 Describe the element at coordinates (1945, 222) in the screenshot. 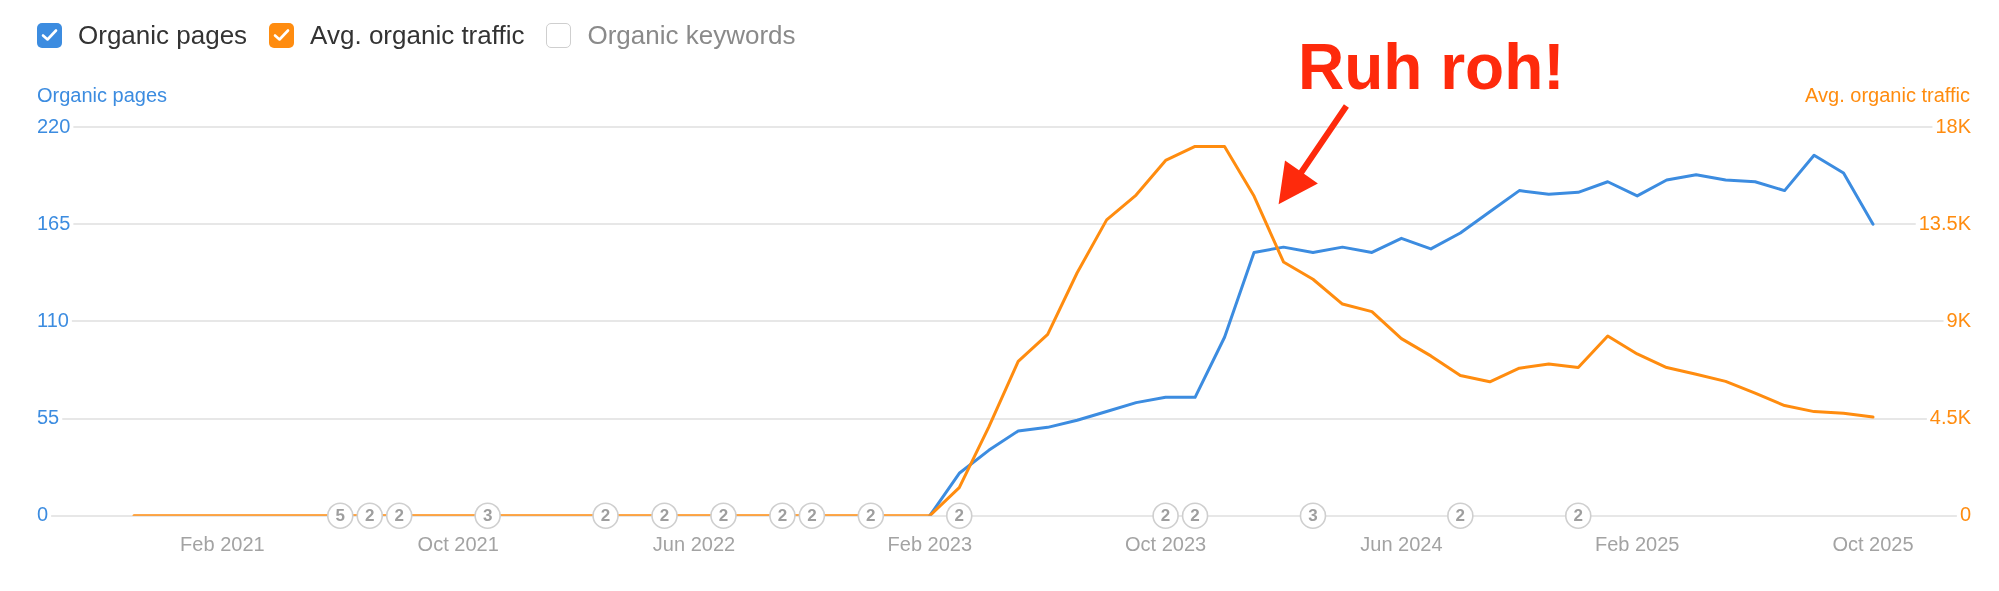

I see `y2-tick-label: 13.5K` at that location.